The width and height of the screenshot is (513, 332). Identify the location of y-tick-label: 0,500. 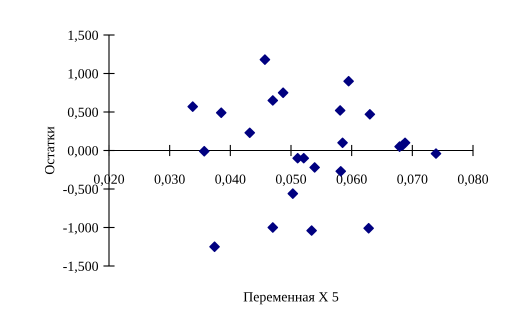
(83, 113).